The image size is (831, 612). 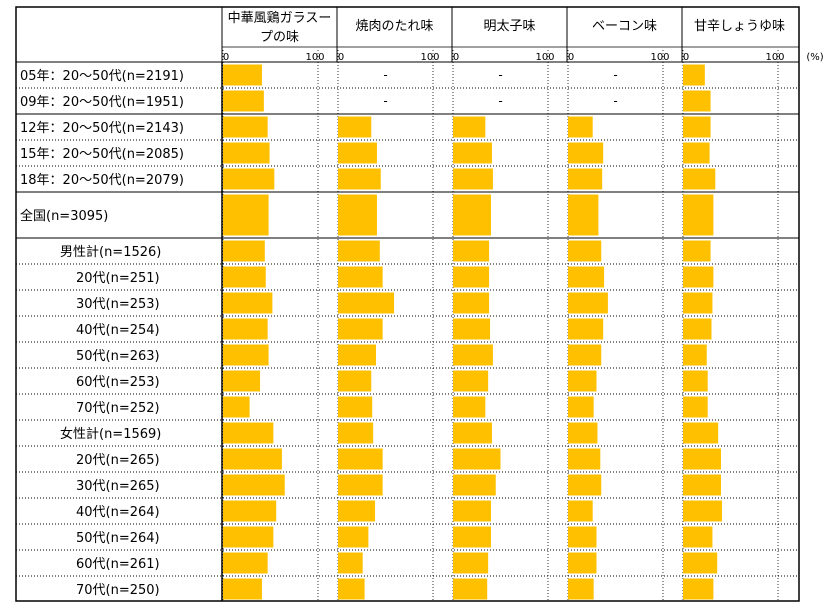 What do you see at coordinates (429, 57) in the screenshot?
I see `tick-label-1-max: 100` at bounding box center [429, 57].